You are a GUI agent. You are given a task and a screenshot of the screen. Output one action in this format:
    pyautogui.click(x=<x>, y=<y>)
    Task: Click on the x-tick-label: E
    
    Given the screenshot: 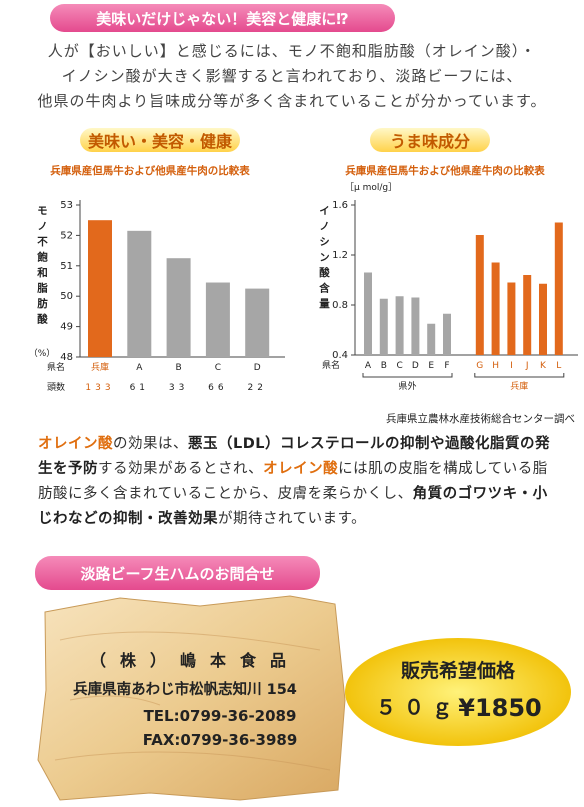 What is the action you would take?
    pyautogui.click(x=431, y=366)
    